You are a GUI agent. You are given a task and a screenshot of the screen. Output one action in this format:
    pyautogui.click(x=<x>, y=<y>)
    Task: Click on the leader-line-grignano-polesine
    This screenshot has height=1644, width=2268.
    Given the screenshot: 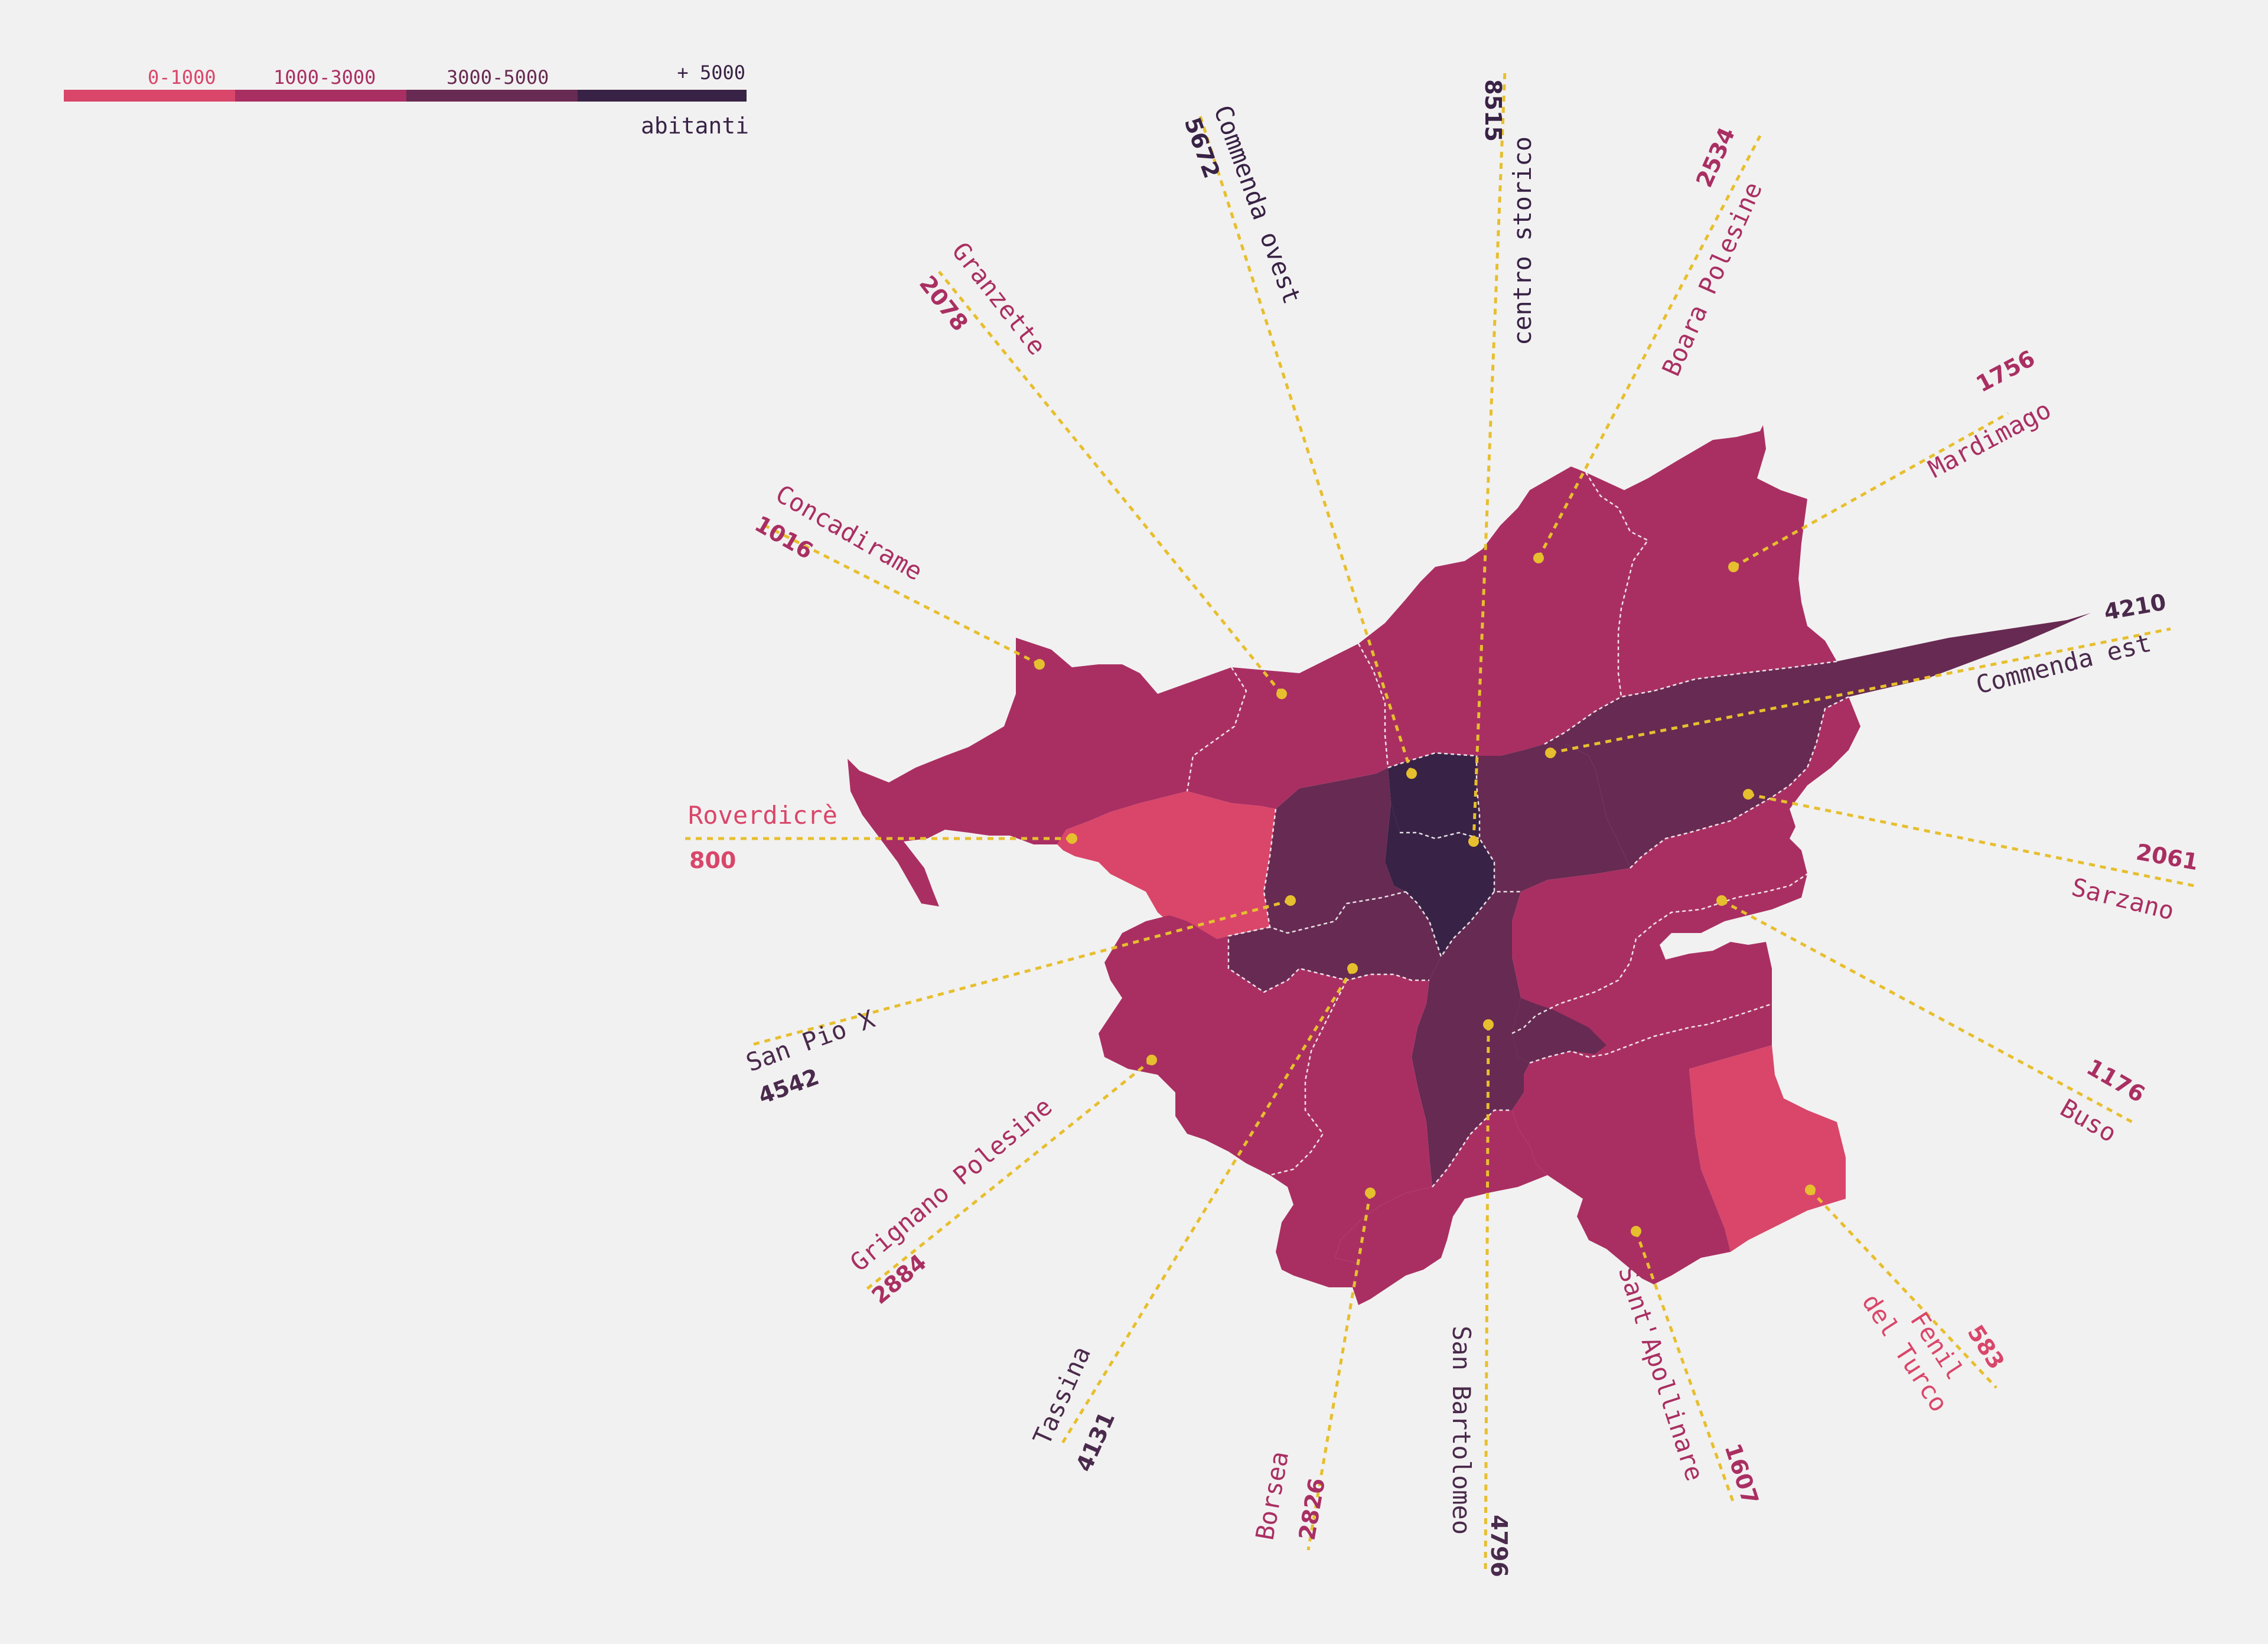 What is the action you would take?
    pyautogui.click(x=1008, y=1175)
    